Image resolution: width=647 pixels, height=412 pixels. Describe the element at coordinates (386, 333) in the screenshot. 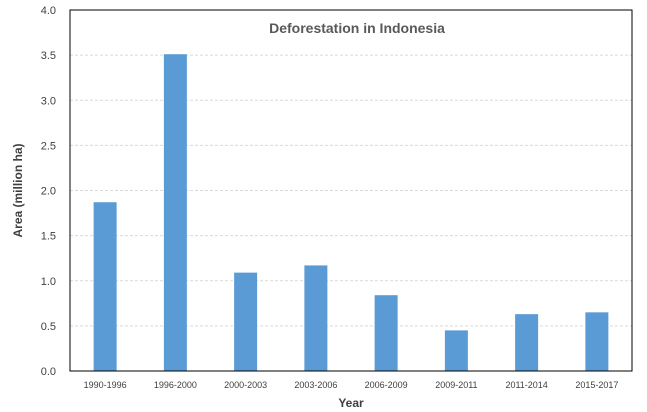

I see `bar-2006-2009` at that location.